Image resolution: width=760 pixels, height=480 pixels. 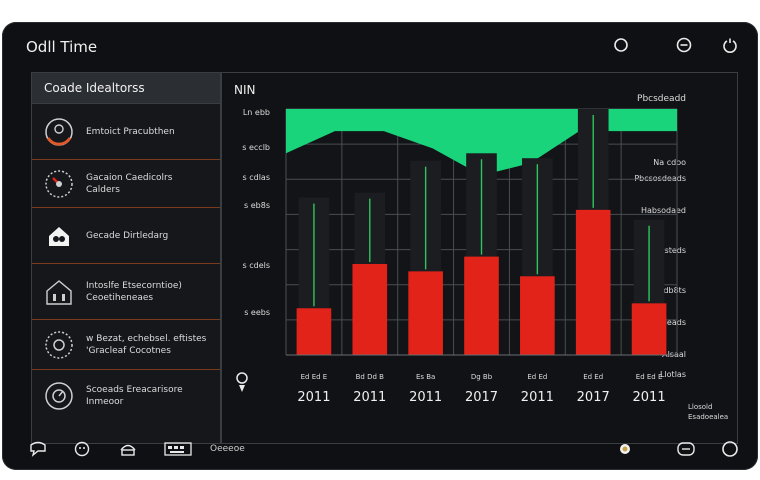 I want to click on right-footer: Llosold, so click(x=700, y=407).